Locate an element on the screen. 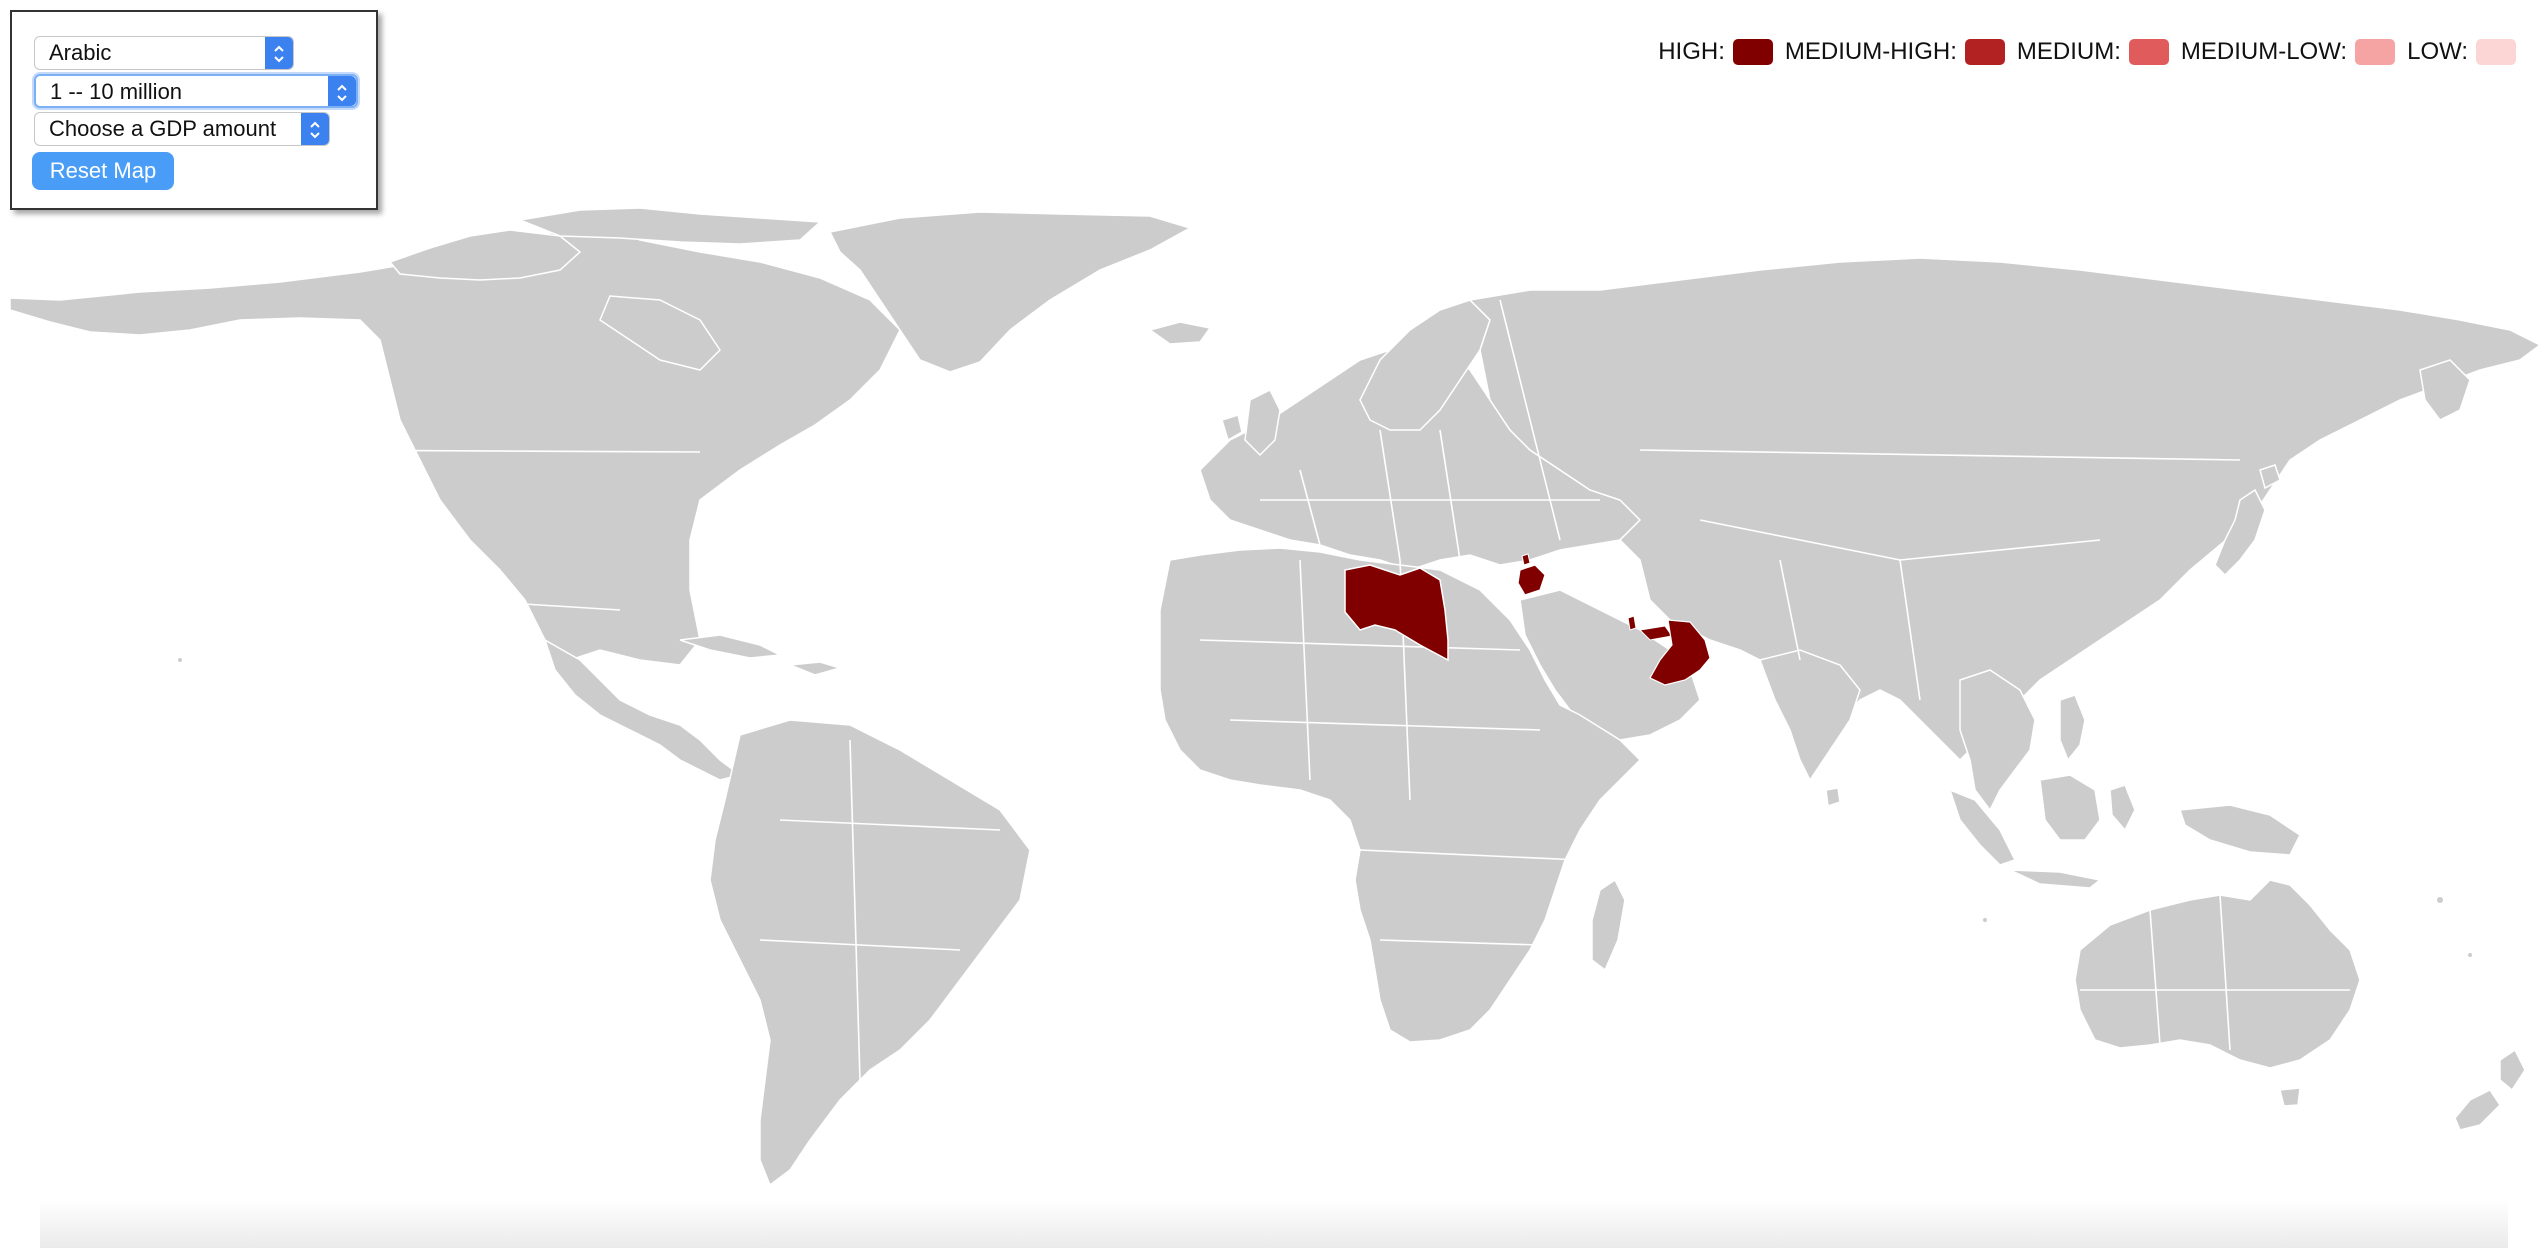 This screenshot has height=1248, width=2548. country-lebanon is located at coordinates (1526, 559).